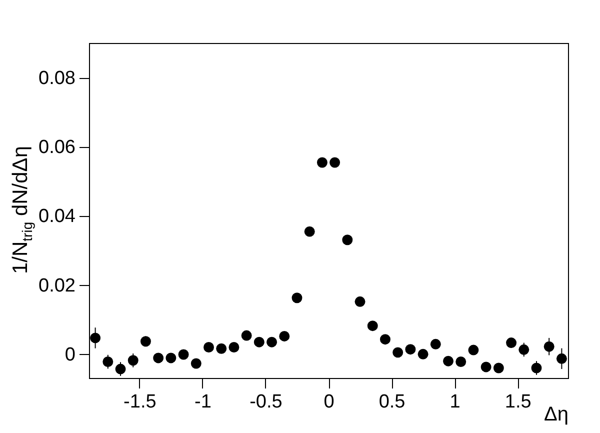 This screenshot has width=600, height=433. I want to click on y-tick-label: 0, so click(70, 355).